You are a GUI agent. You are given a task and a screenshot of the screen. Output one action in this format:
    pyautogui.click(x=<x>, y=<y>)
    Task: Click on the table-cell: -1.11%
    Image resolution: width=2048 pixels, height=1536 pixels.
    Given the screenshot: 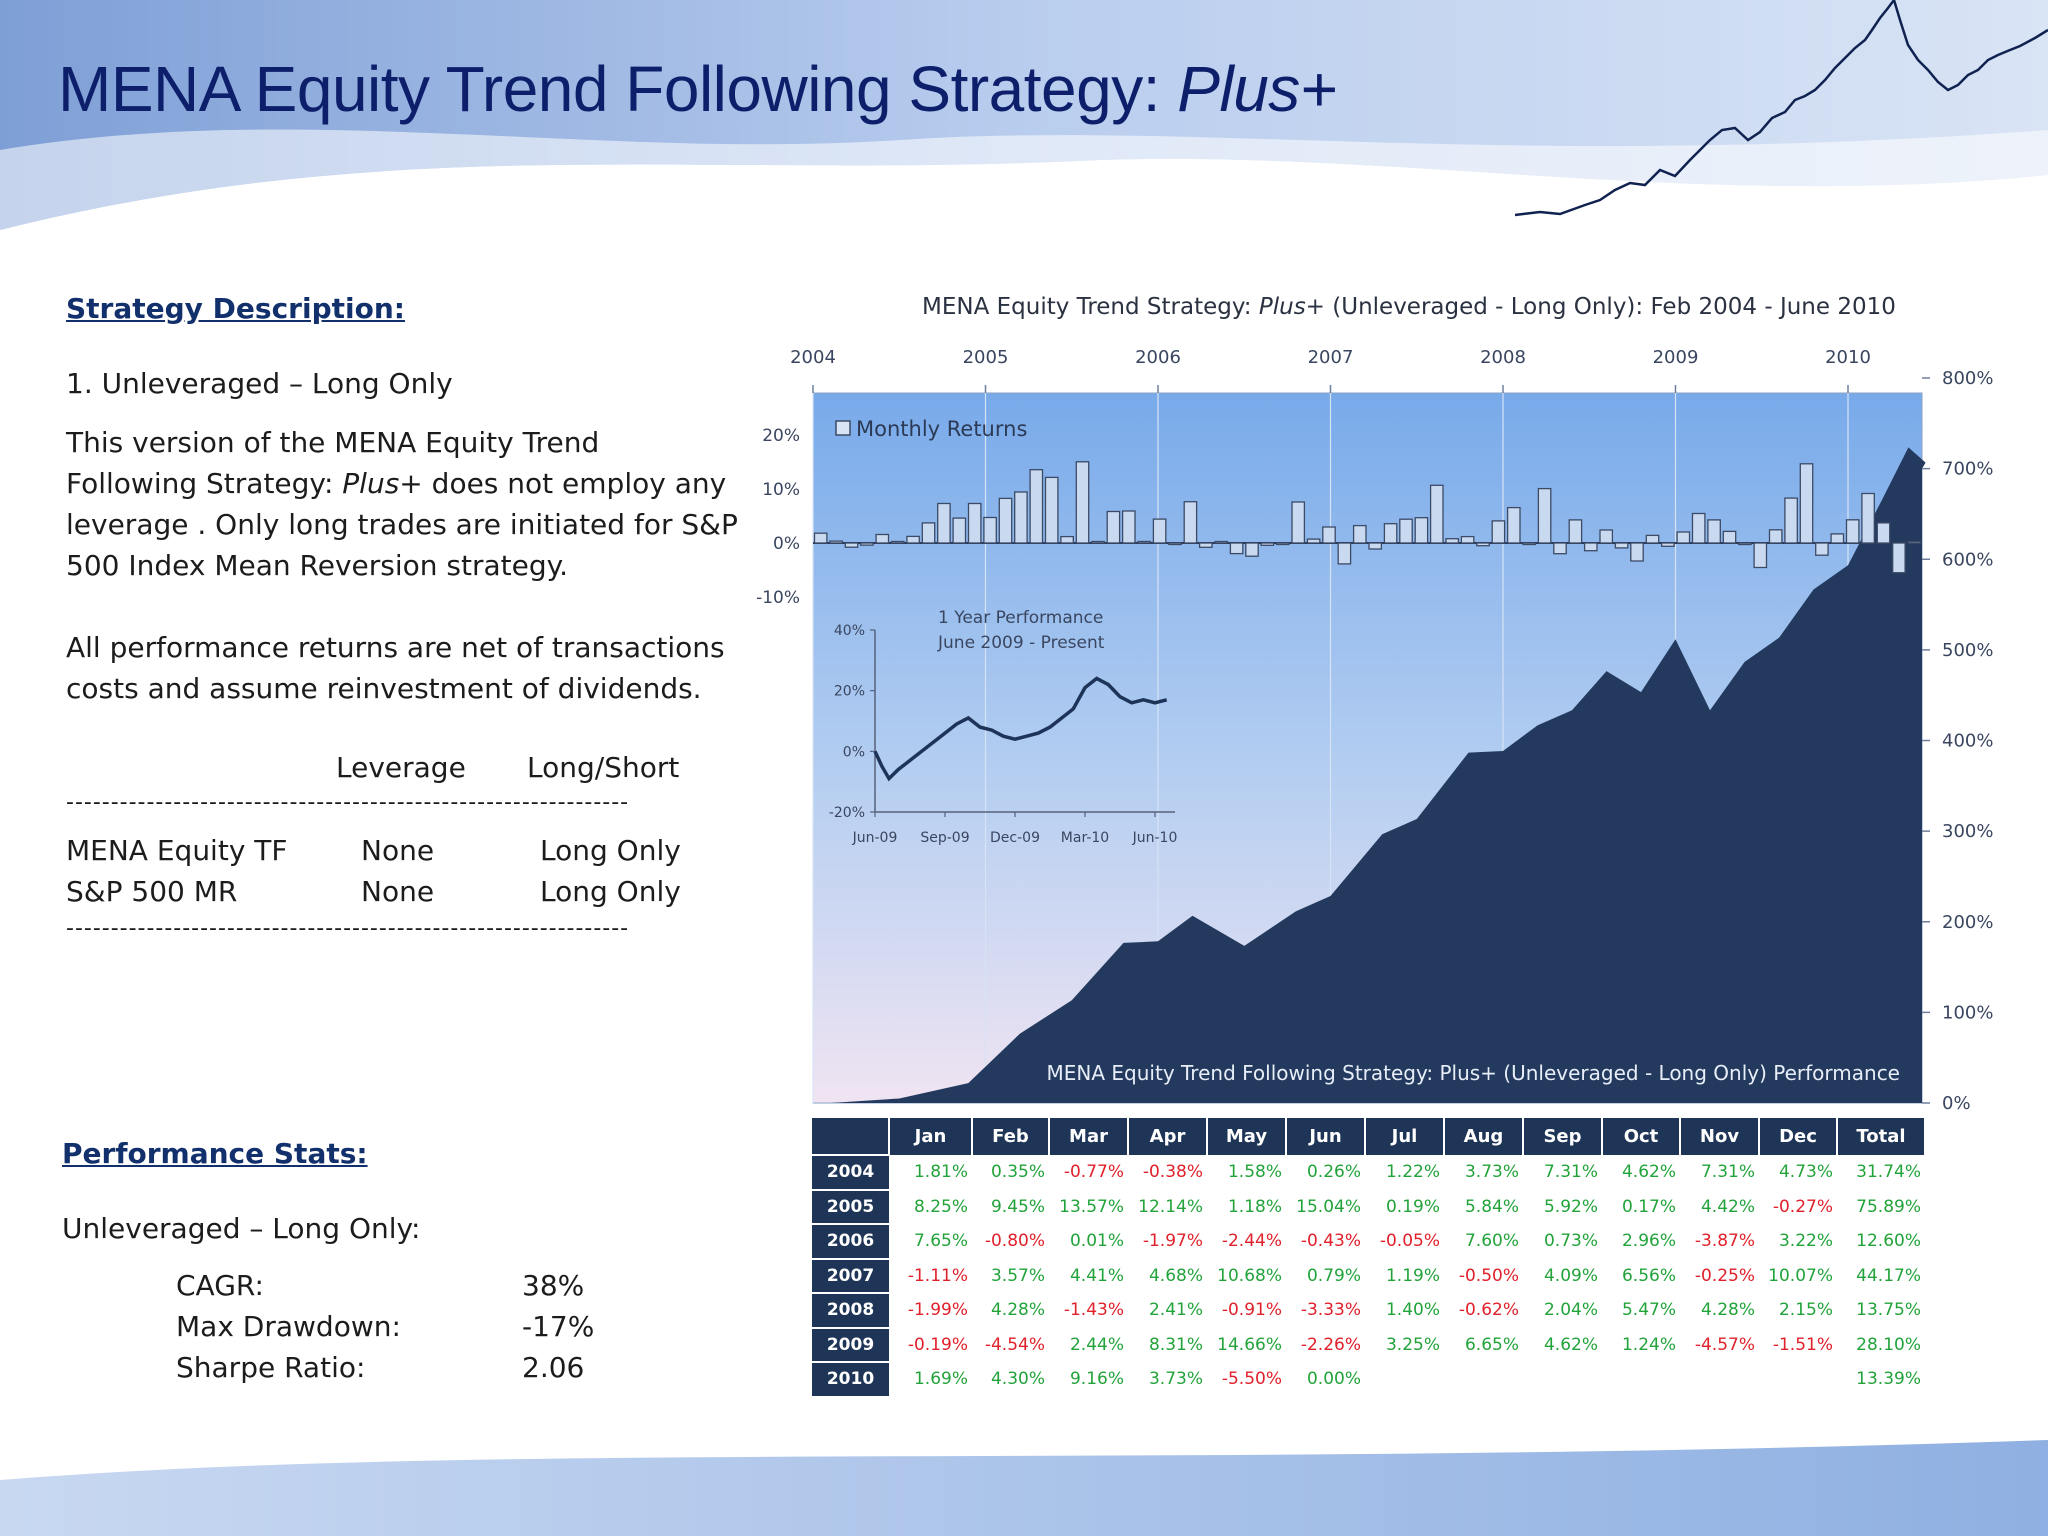 What is the action you would take?
    pyautogui.click(x=937, y=1275)
    